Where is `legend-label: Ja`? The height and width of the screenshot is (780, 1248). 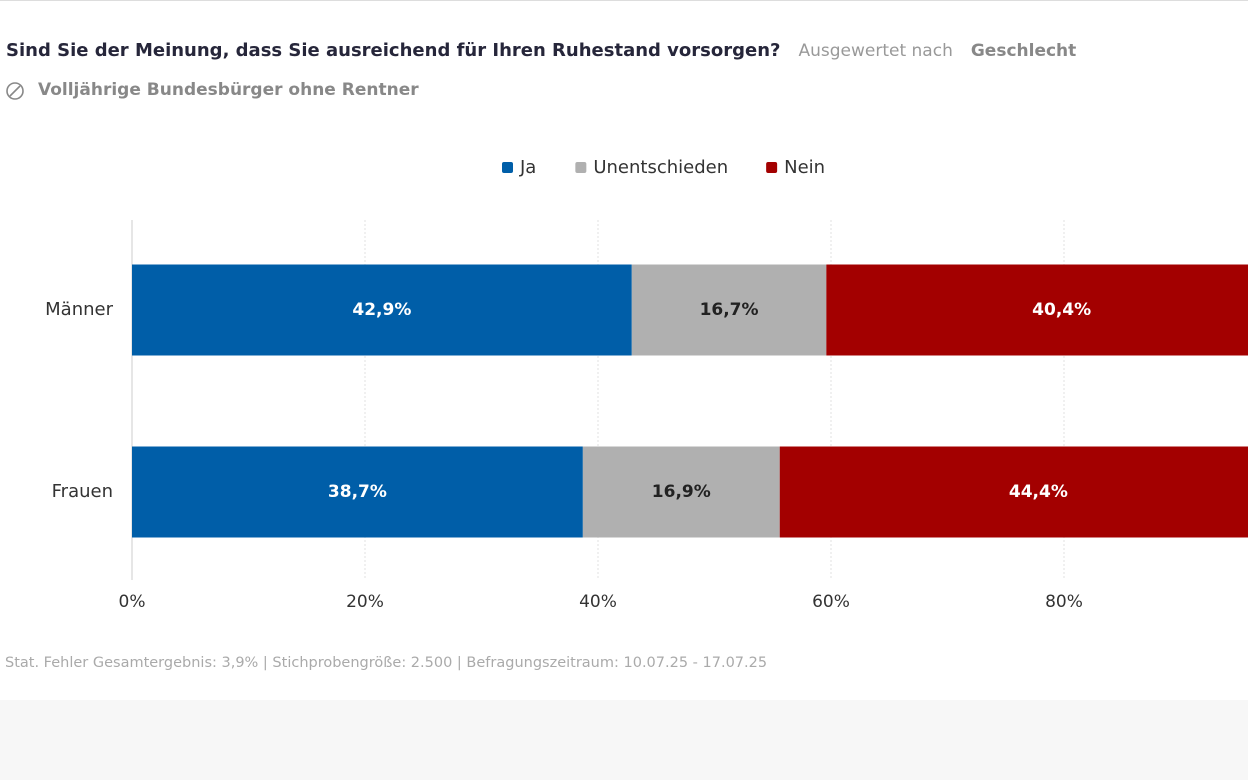 legend-label: Ja is located at coordinates (527, 167).